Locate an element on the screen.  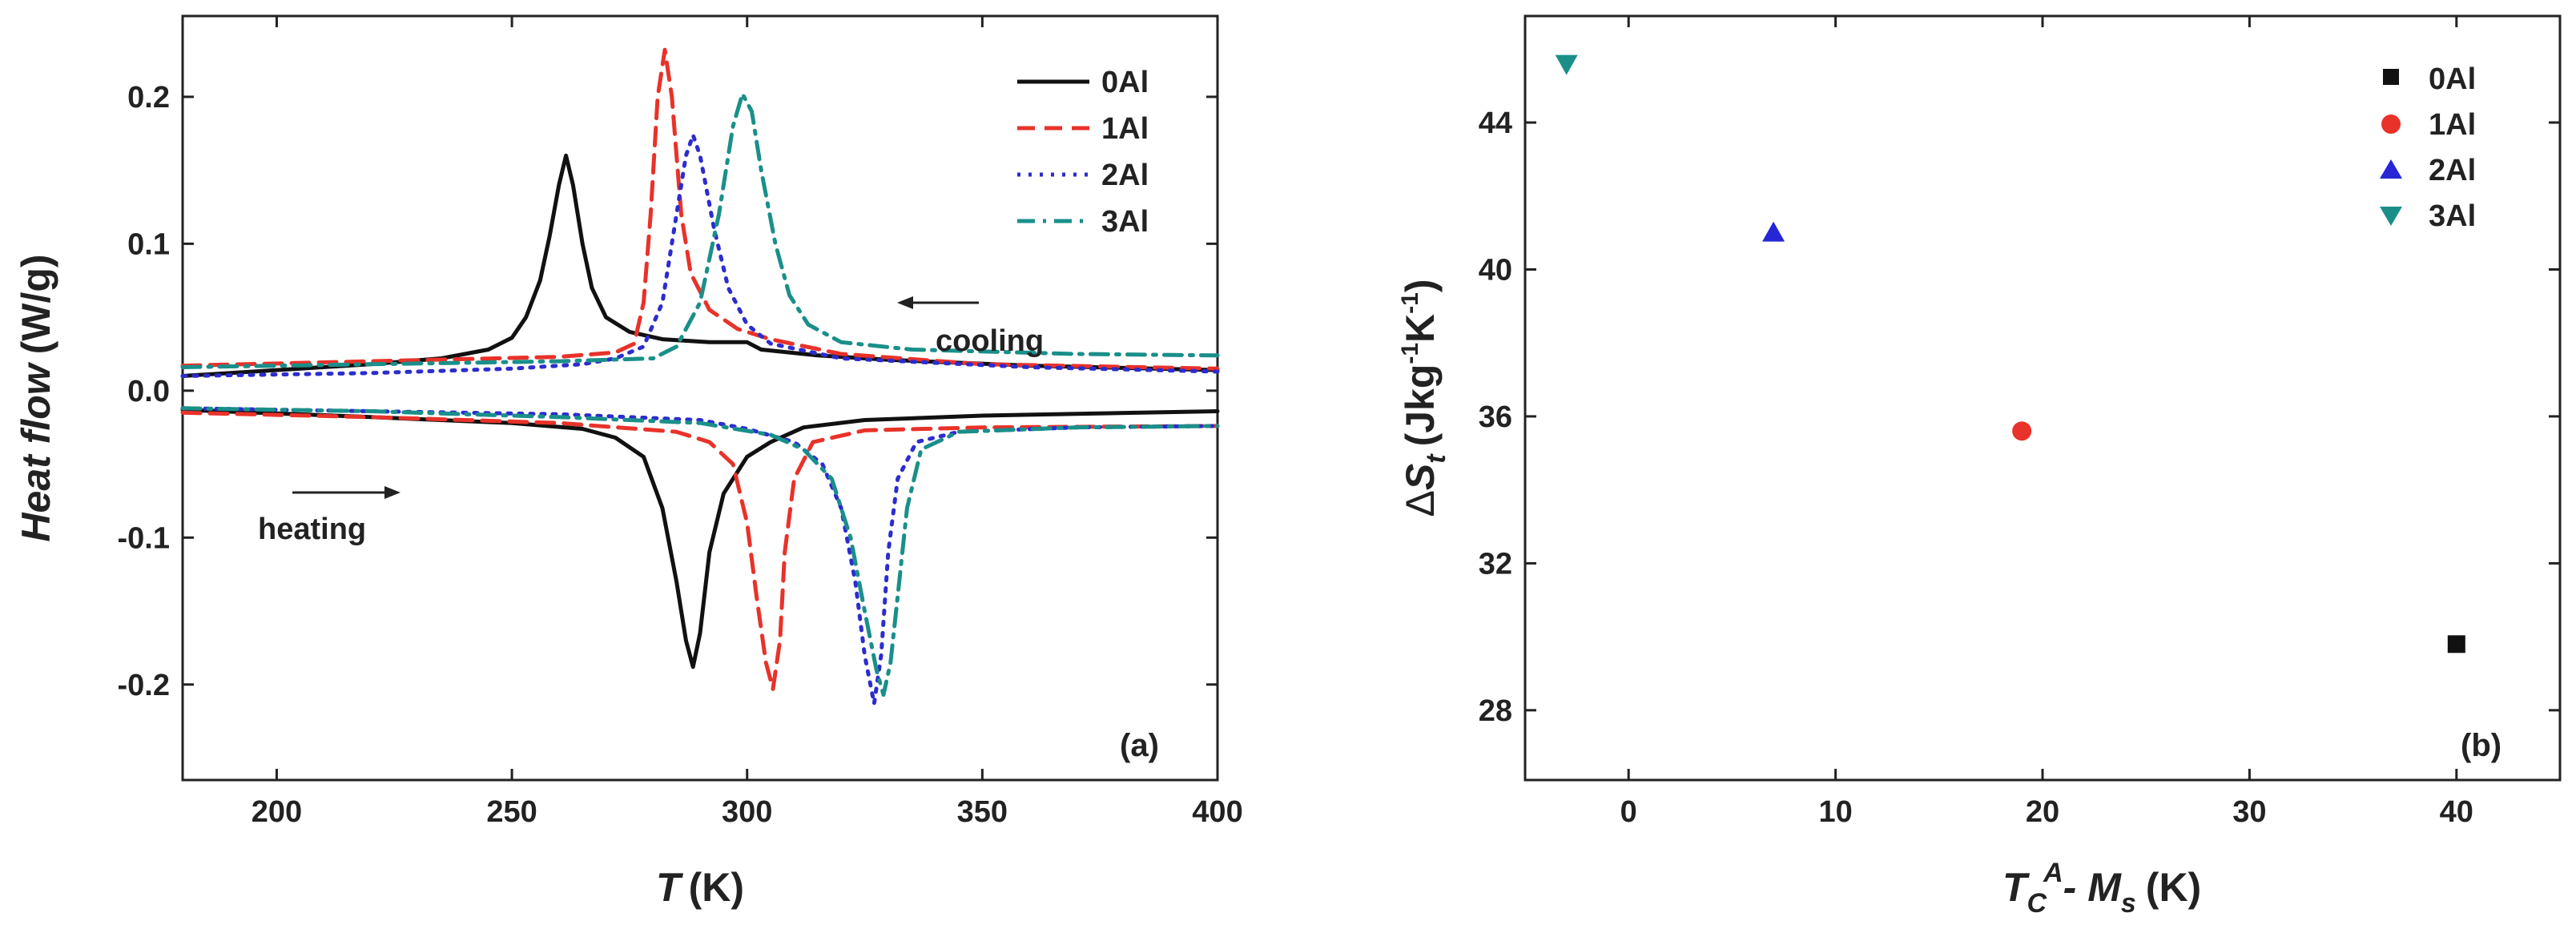
series-line-0al-heating is located at coordinates (700, 539).